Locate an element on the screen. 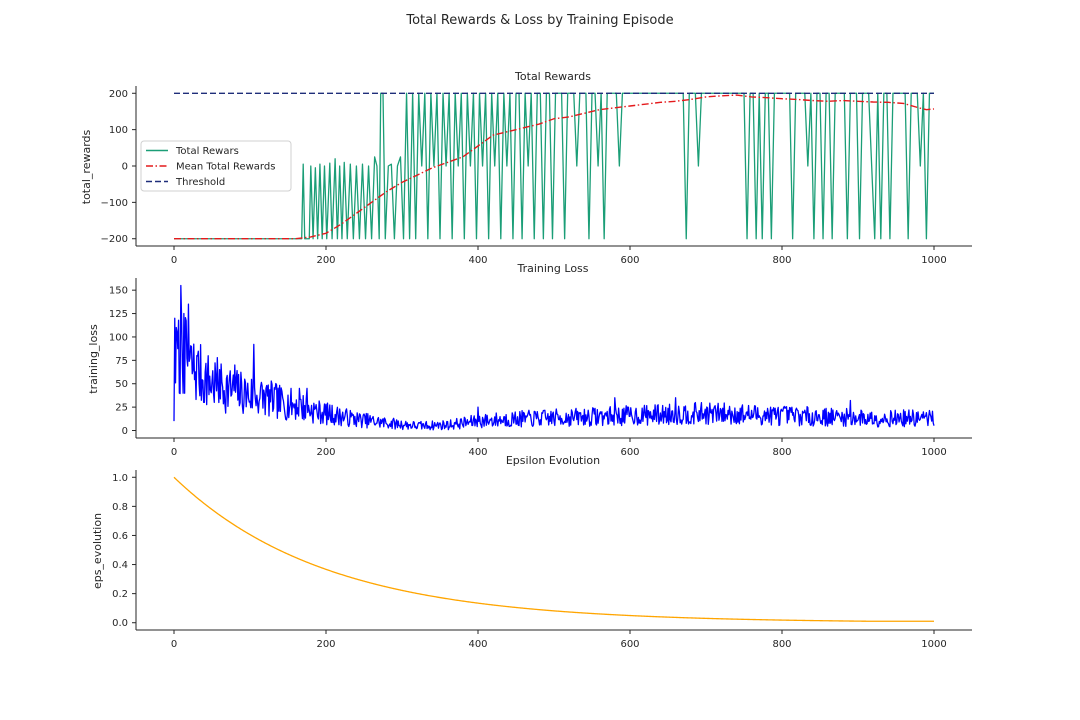 This screenshot has height=720, width=1080. rewards-marks is located at coordinates (554, 166).